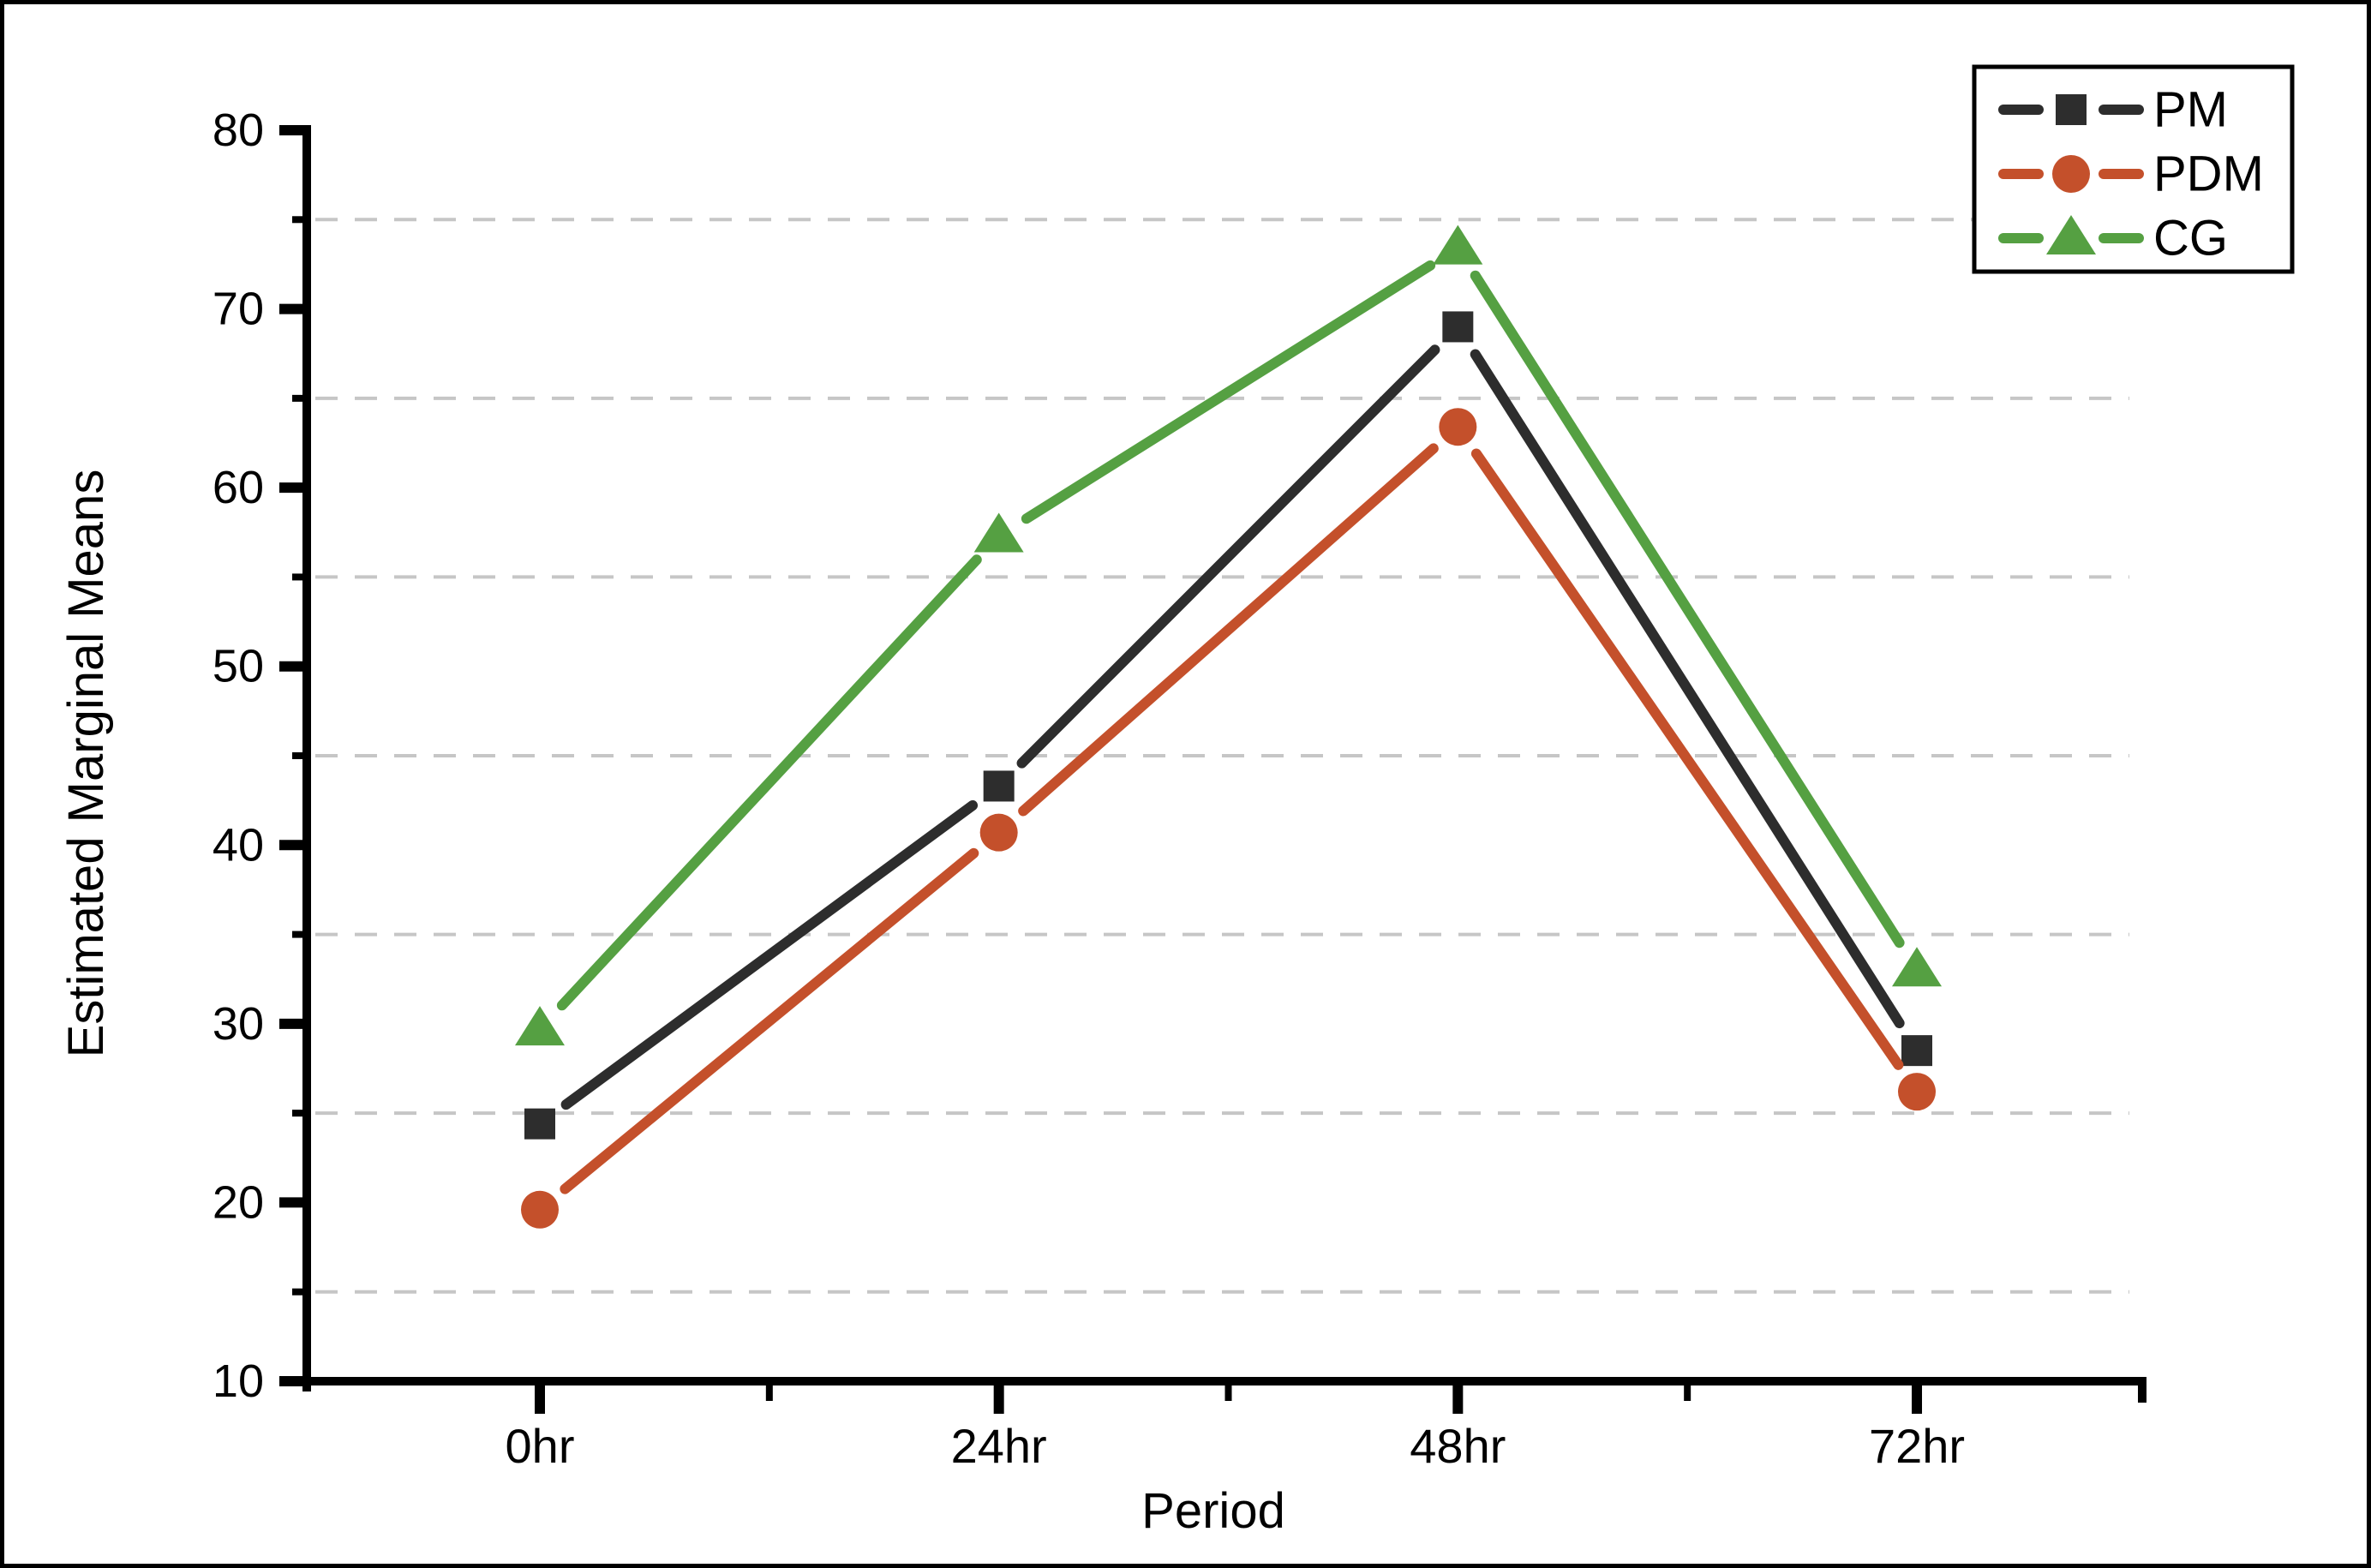  I want to click on legend-item-CG: CG, so click(2113, 238).